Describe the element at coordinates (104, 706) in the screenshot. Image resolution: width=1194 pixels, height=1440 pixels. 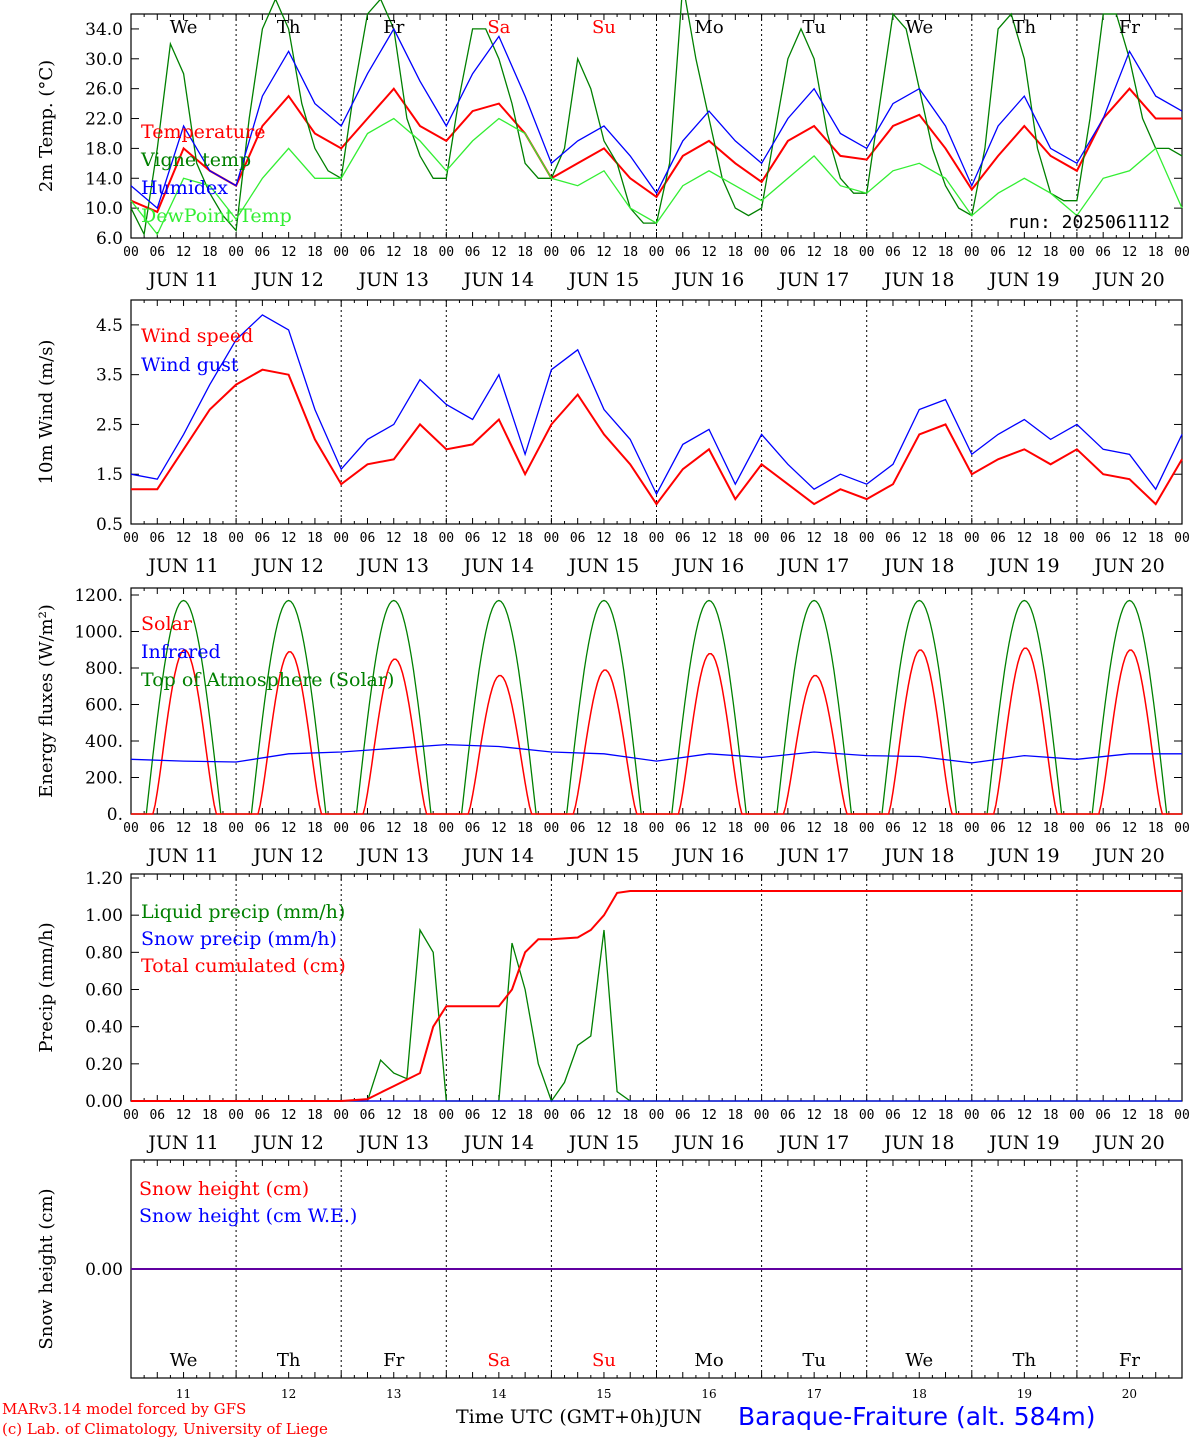
I see `y-tick-label: 600.` at that location.